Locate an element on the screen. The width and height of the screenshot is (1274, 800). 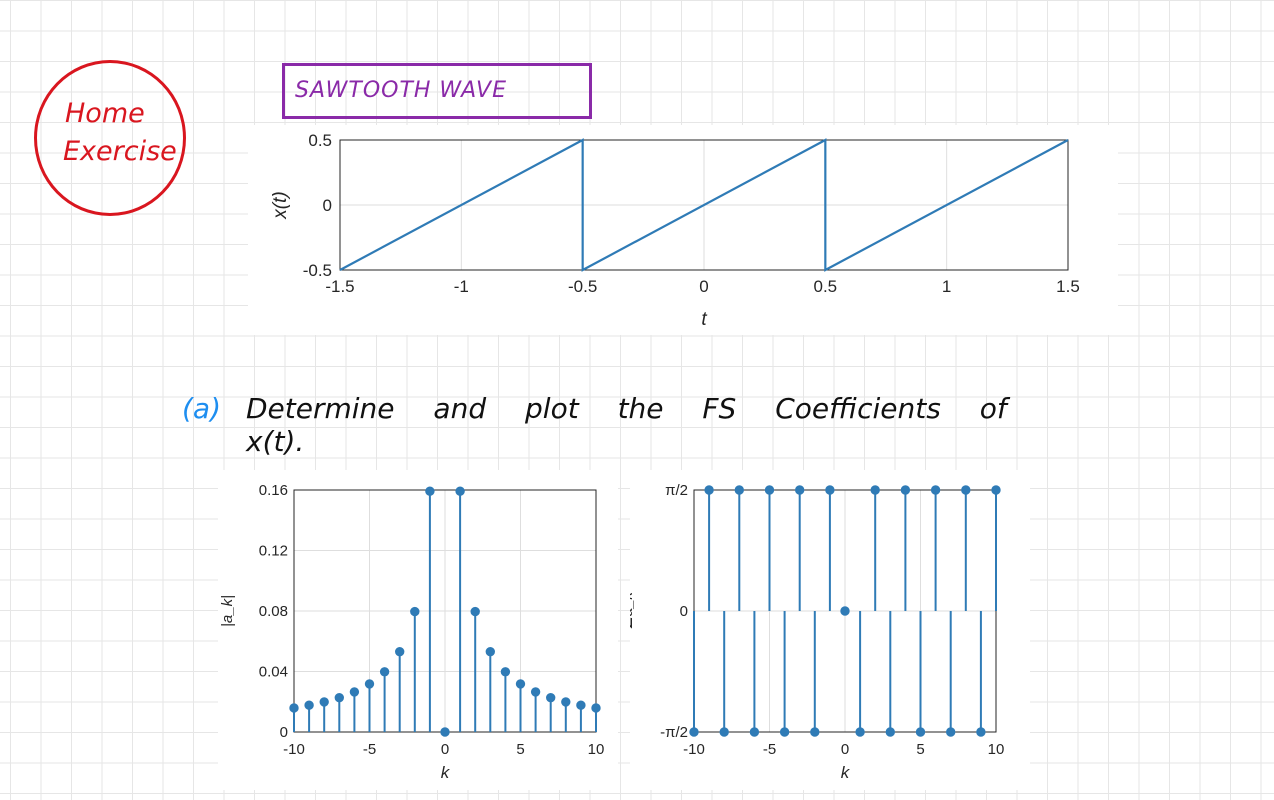
x-tick-label: 0.5 is located at coordinates (826, 286).